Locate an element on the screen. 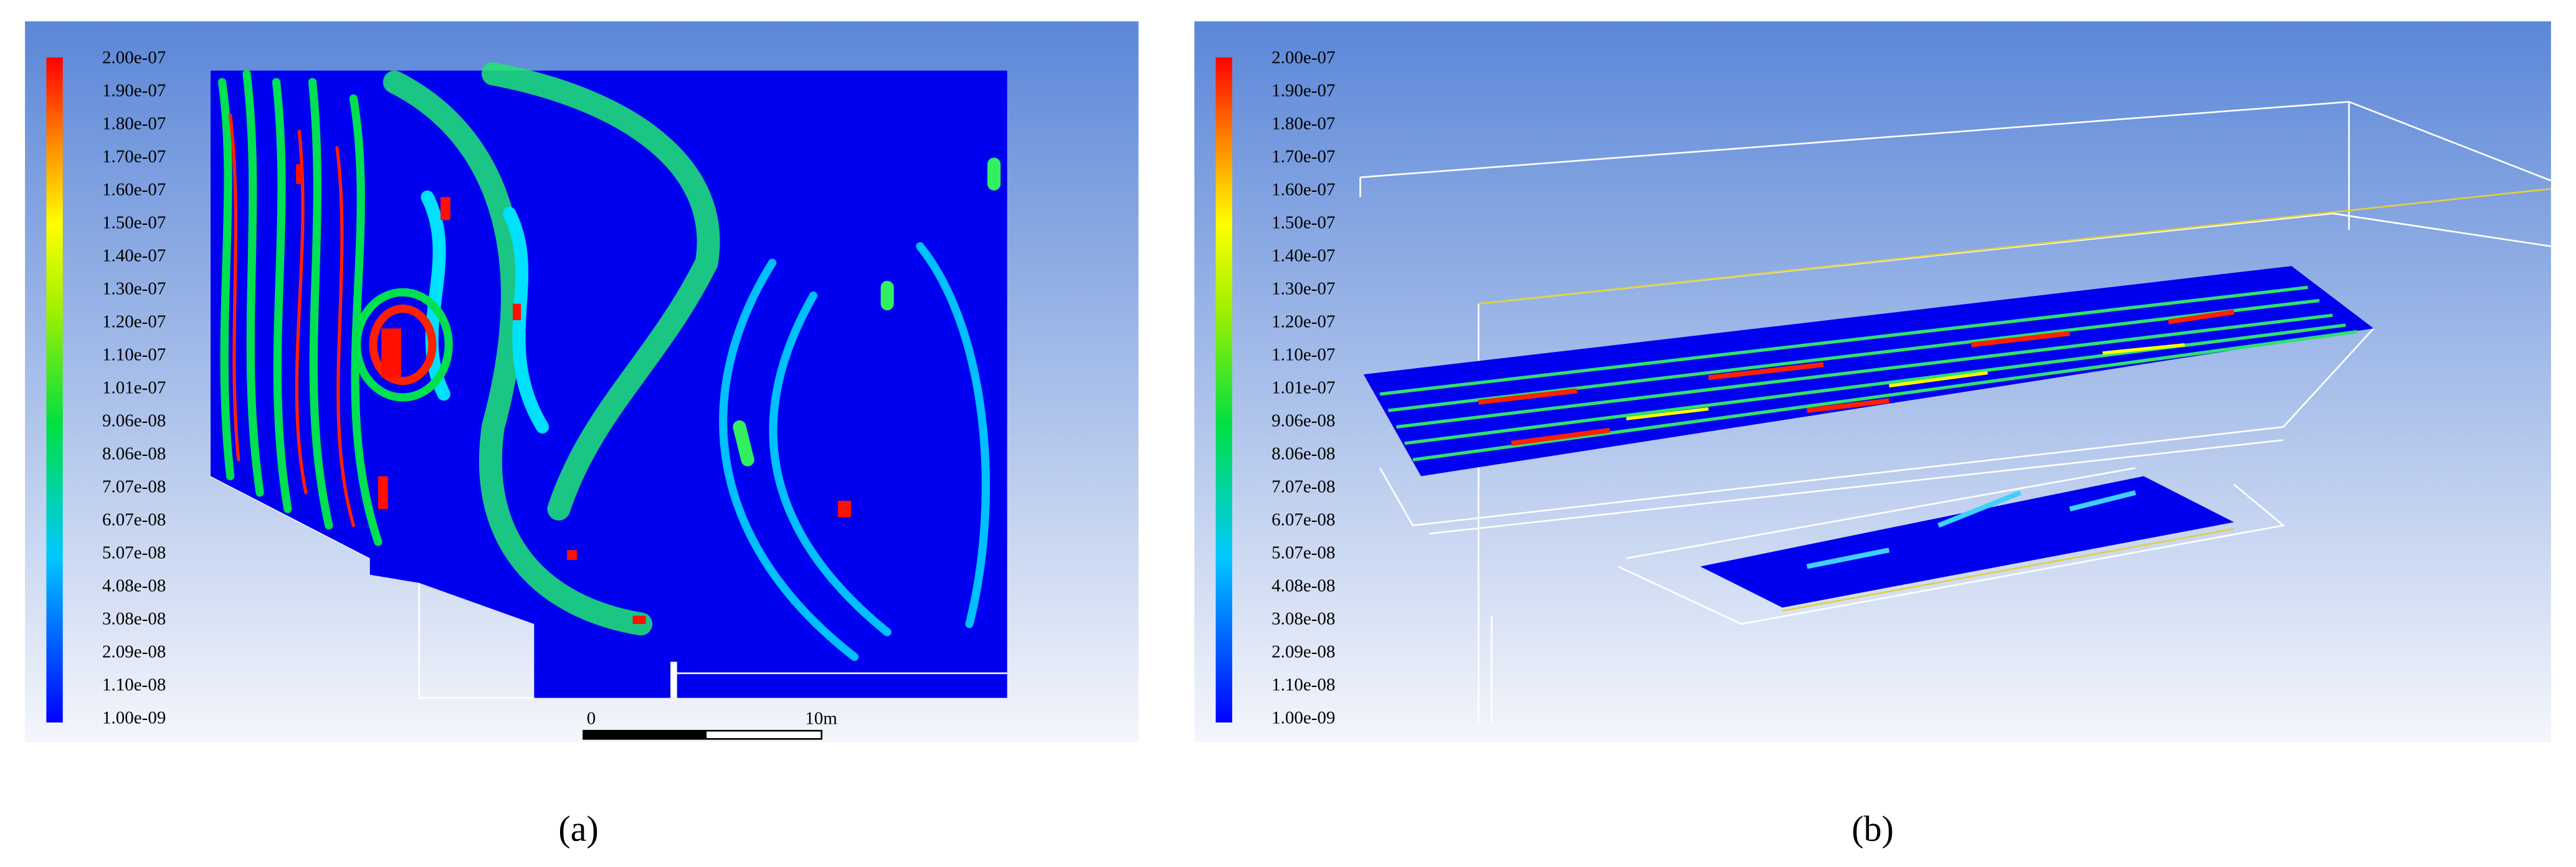  panel-label: (a) is located at coordinates (578, 828).